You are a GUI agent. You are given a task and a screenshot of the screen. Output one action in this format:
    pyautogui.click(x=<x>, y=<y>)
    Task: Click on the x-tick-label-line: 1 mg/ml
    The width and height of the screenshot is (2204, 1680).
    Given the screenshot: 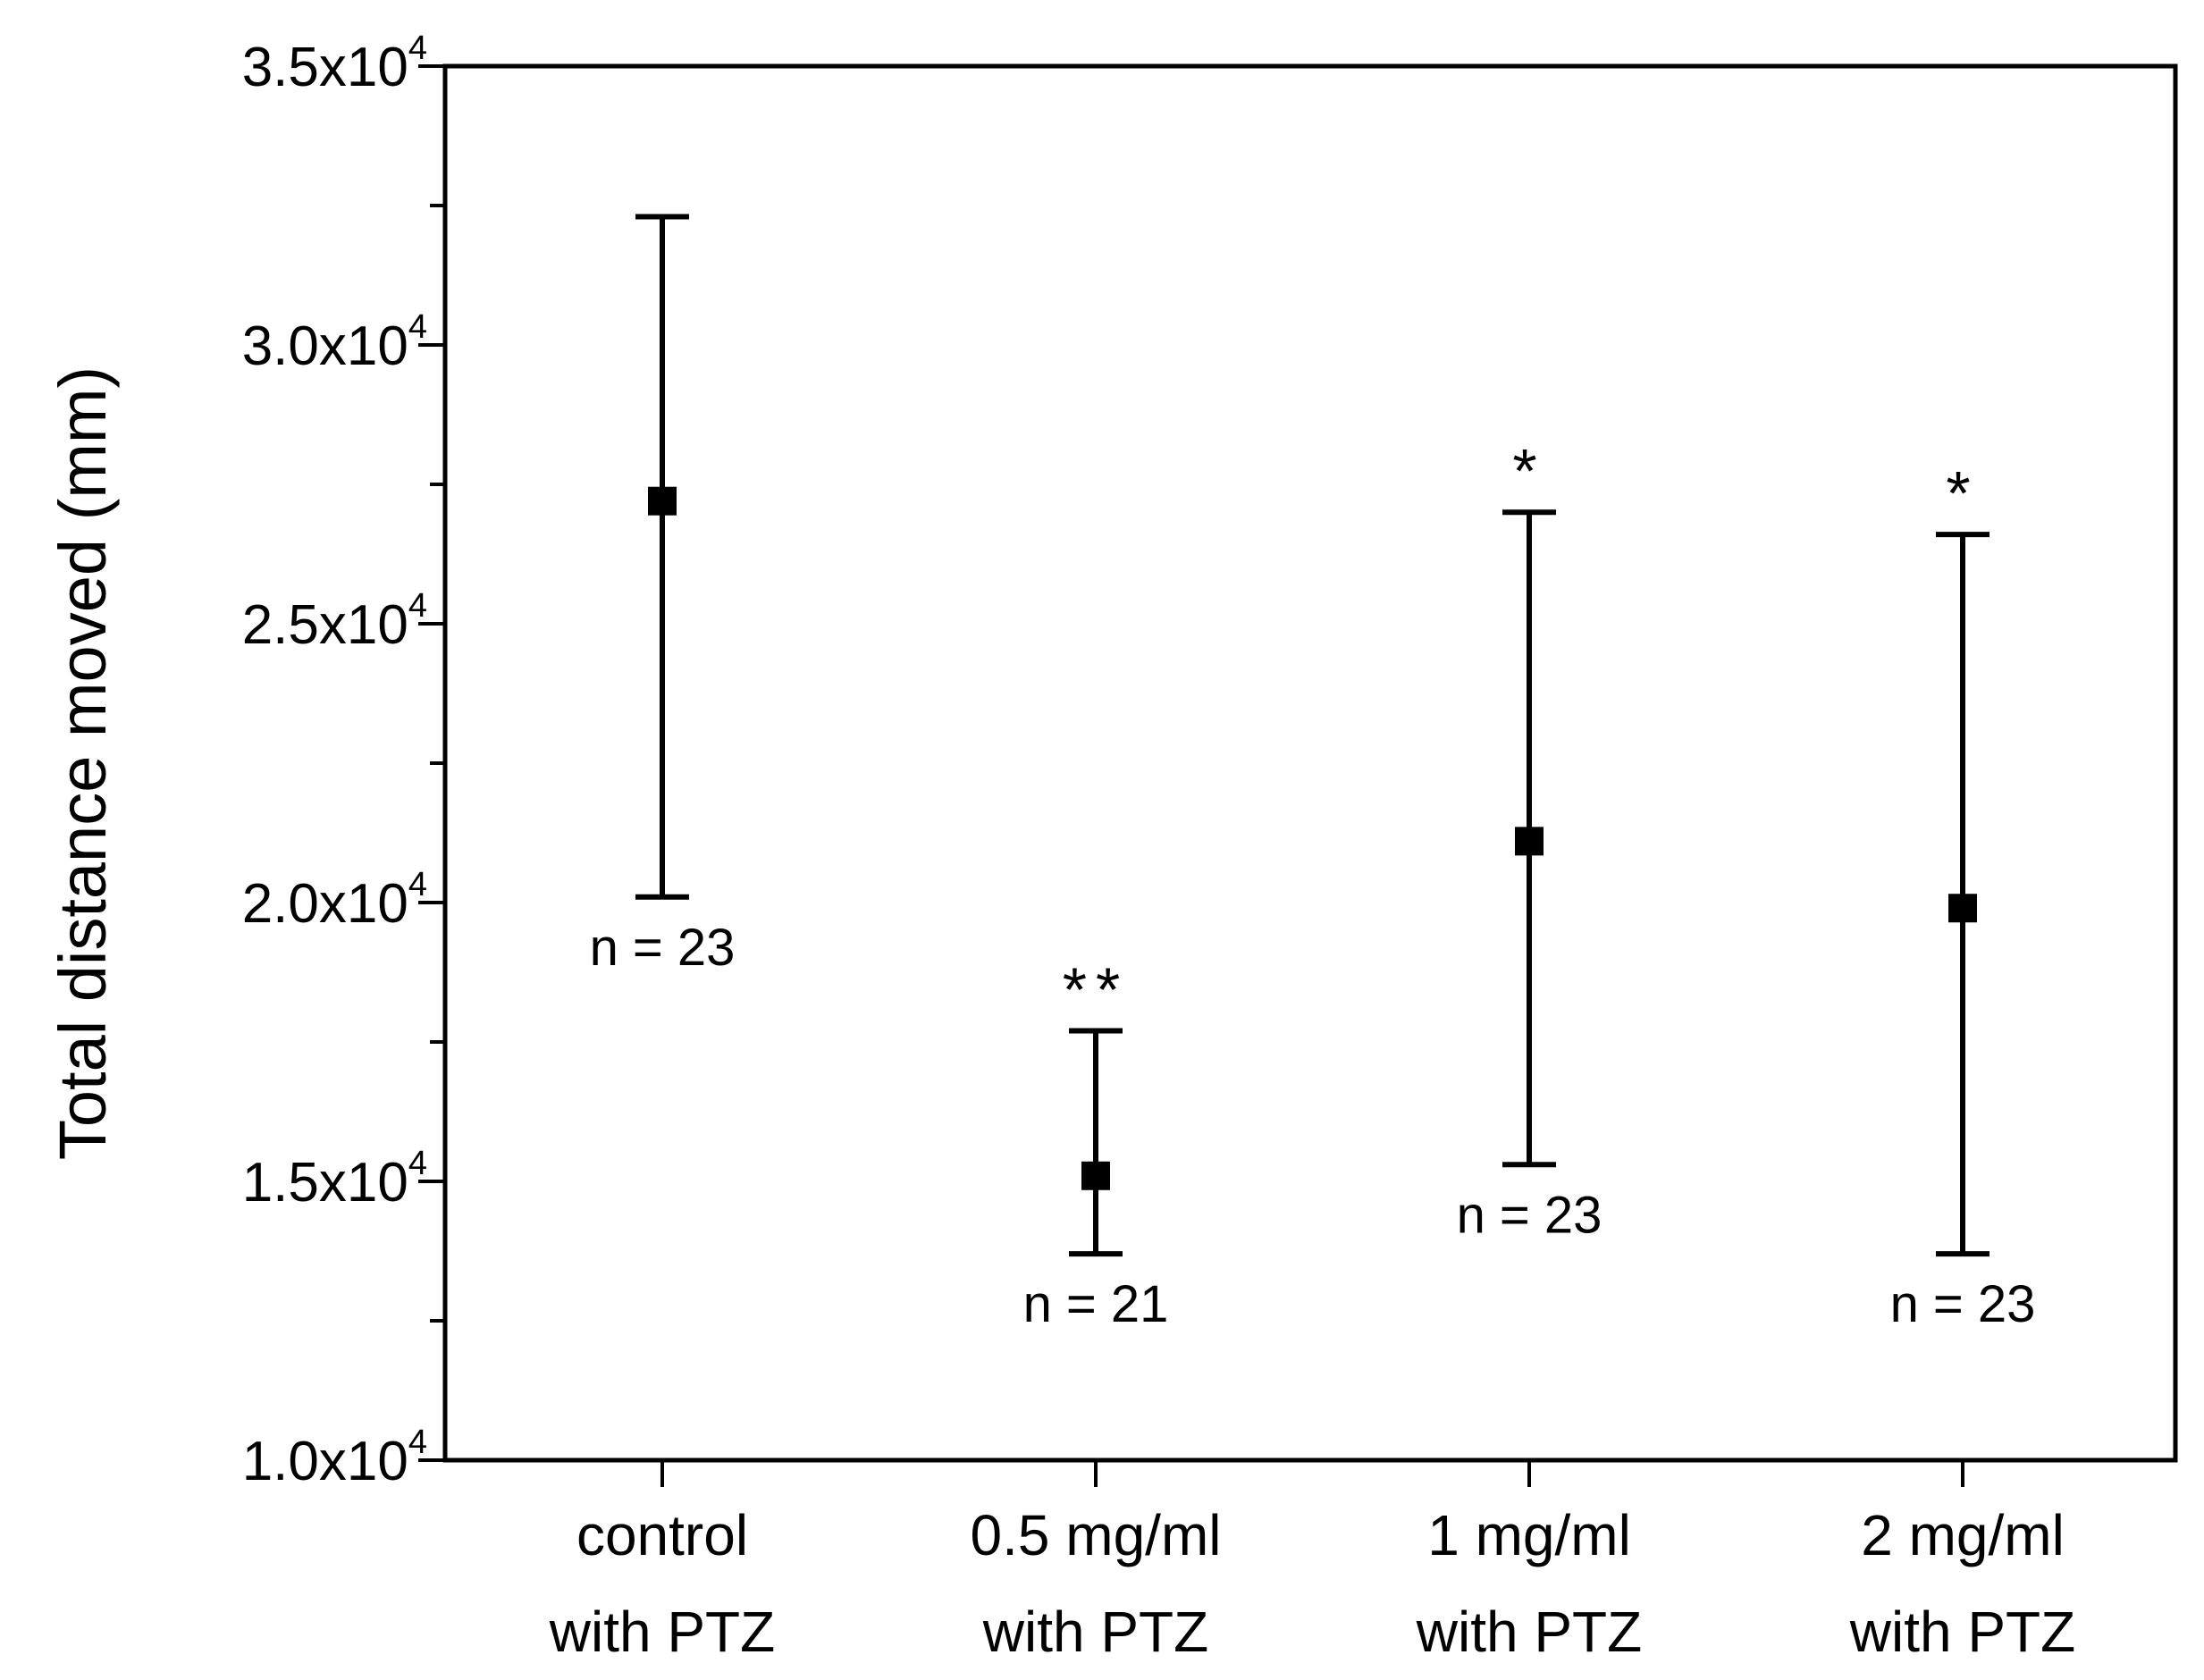 What is the action you would take?
    pyautogui.click(x=1529, y=1535)
    